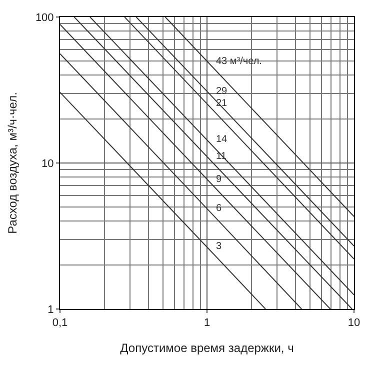 This screenshot has height=365, width=372. I want to click on x-tick-label: 1, so click(207, 323).